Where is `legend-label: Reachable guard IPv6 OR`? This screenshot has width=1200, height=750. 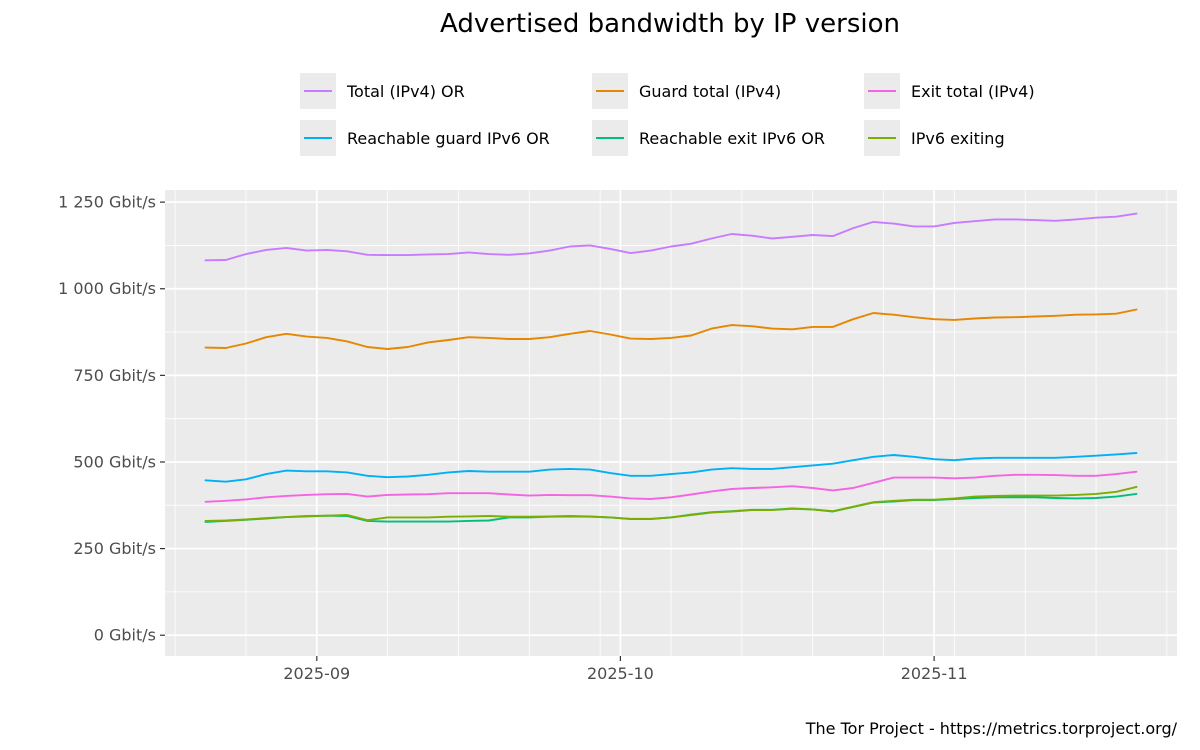
legend-label: Reachable guard IPv6 OR is located at coordinates (448, 138).